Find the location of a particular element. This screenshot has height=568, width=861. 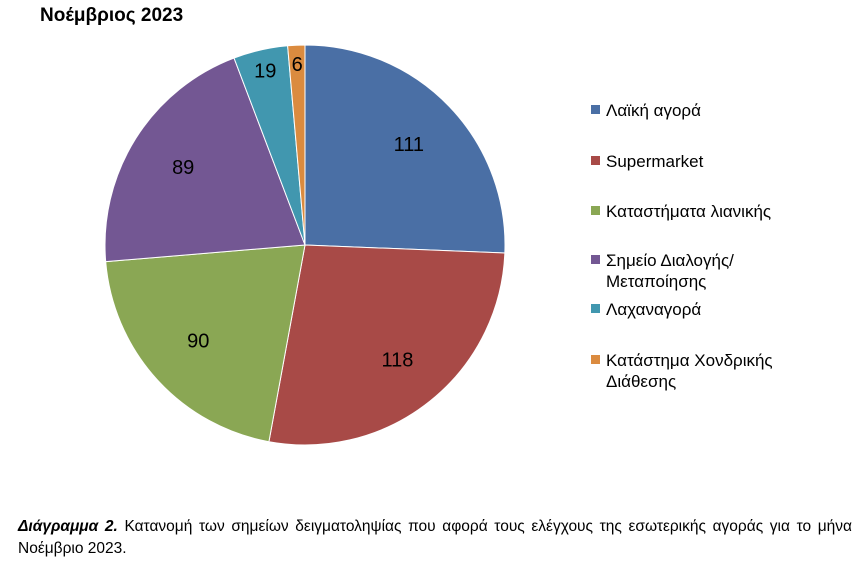

legend-item: Σημείο Διαλογής/Μεταποίησης is located at coordinates (696, 271).